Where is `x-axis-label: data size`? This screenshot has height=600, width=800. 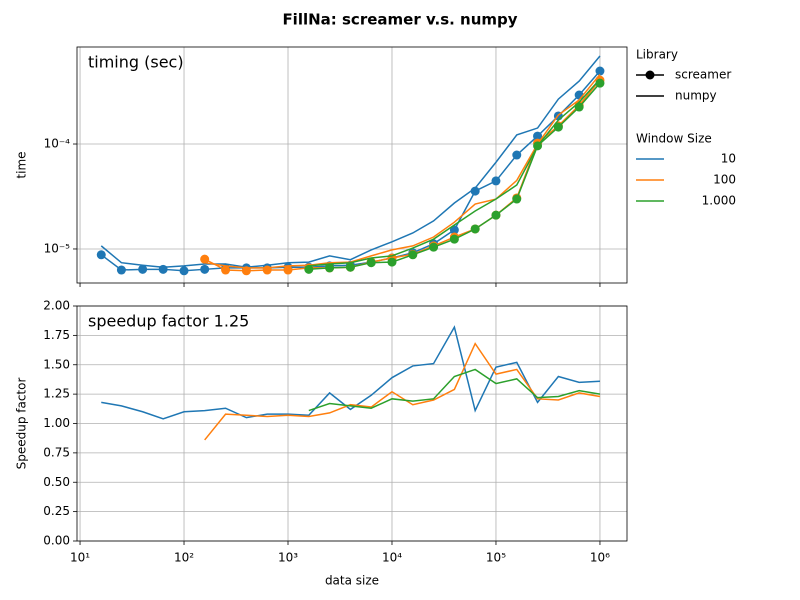
x-axis-label: data size is located at coordinates (352, 581).